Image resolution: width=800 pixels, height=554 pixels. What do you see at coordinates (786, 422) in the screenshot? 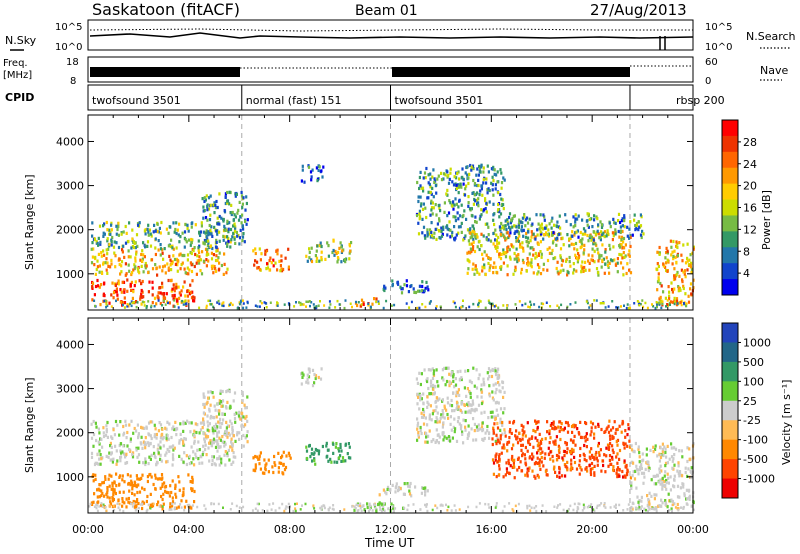
I see `velocity-colorbar-label: Velocity [m s⁻¹]` at bounding box center [786, 422].